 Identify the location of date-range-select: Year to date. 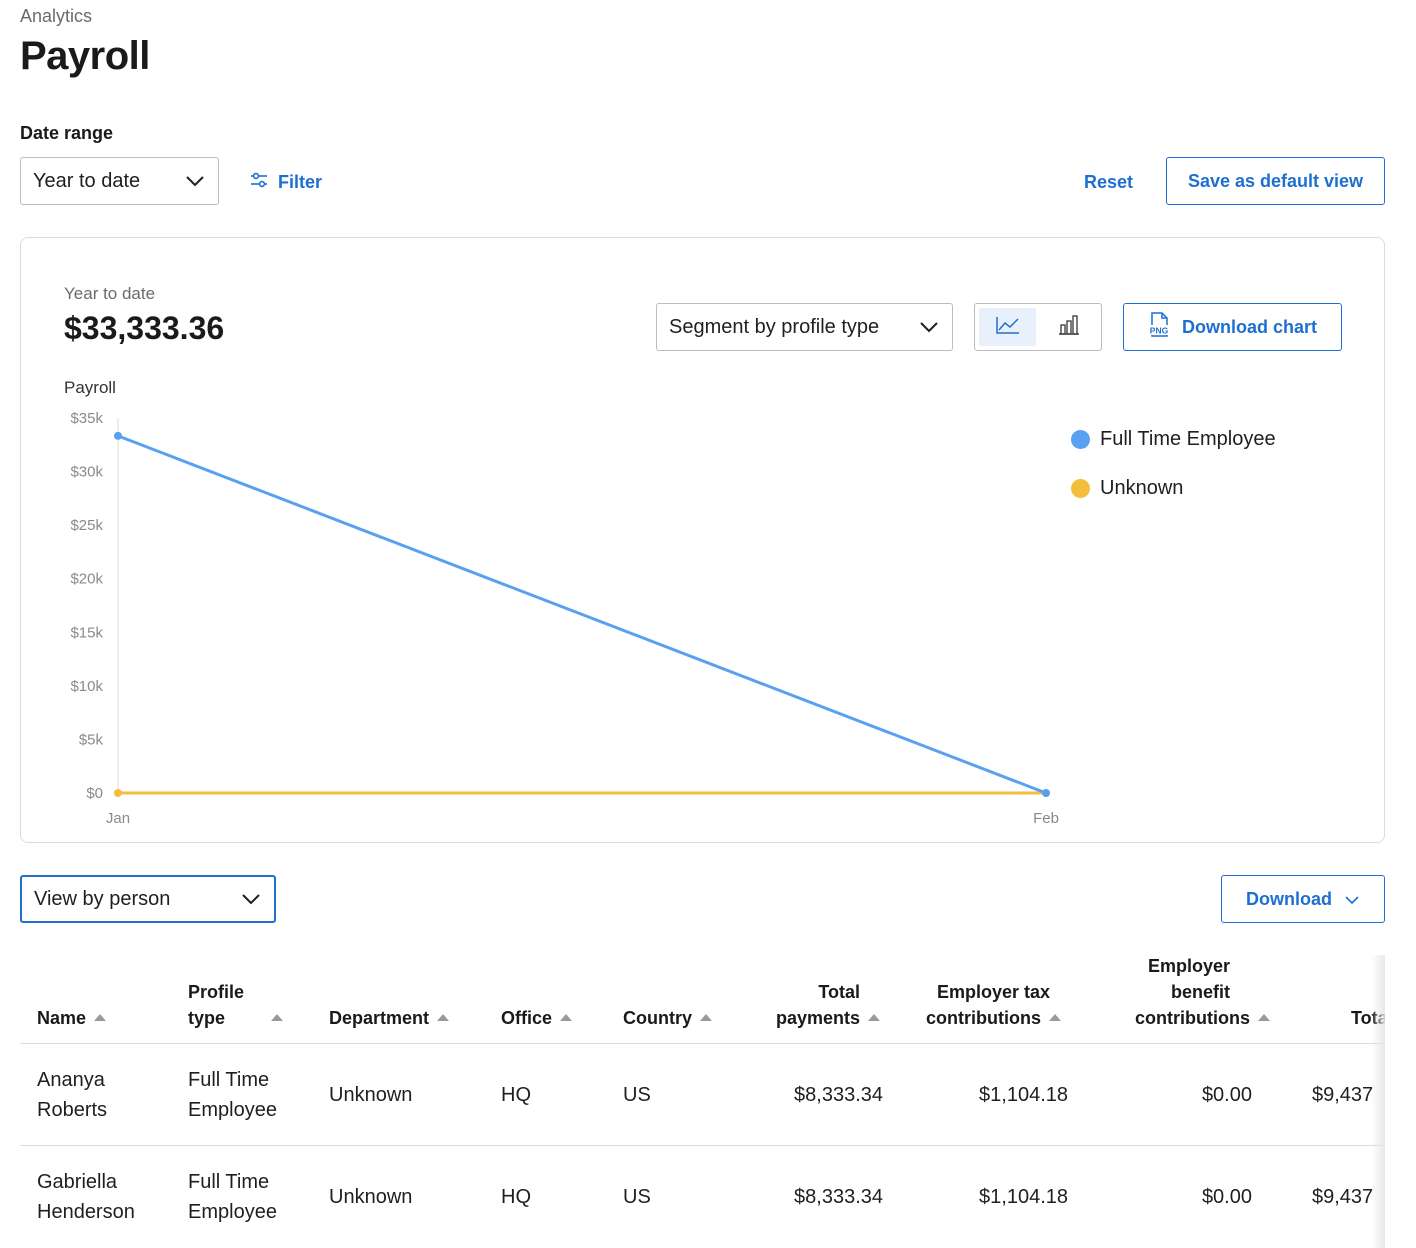
(119, 181).